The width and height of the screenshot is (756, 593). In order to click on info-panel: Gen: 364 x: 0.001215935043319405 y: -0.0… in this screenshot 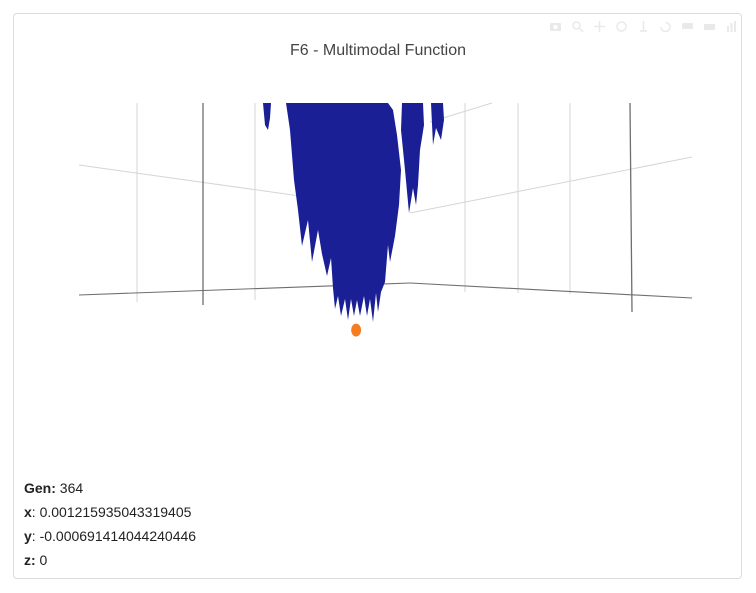, I will do `click(110, 524)`.